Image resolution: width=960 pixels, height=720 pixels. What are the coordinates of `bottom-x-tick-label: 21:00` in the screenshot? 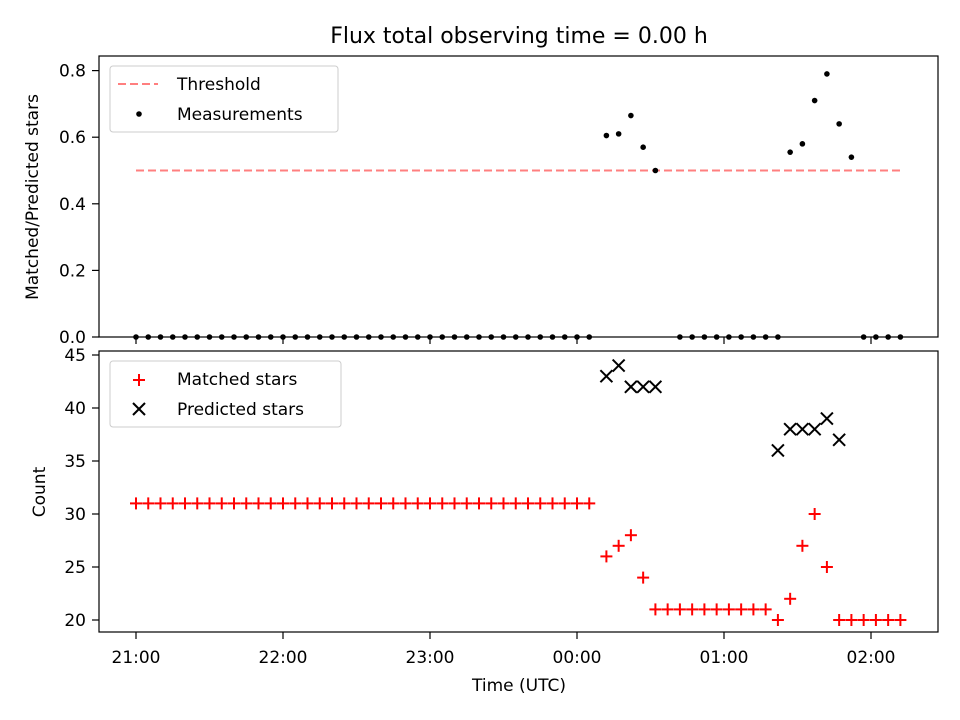 It's located at (136, 658).